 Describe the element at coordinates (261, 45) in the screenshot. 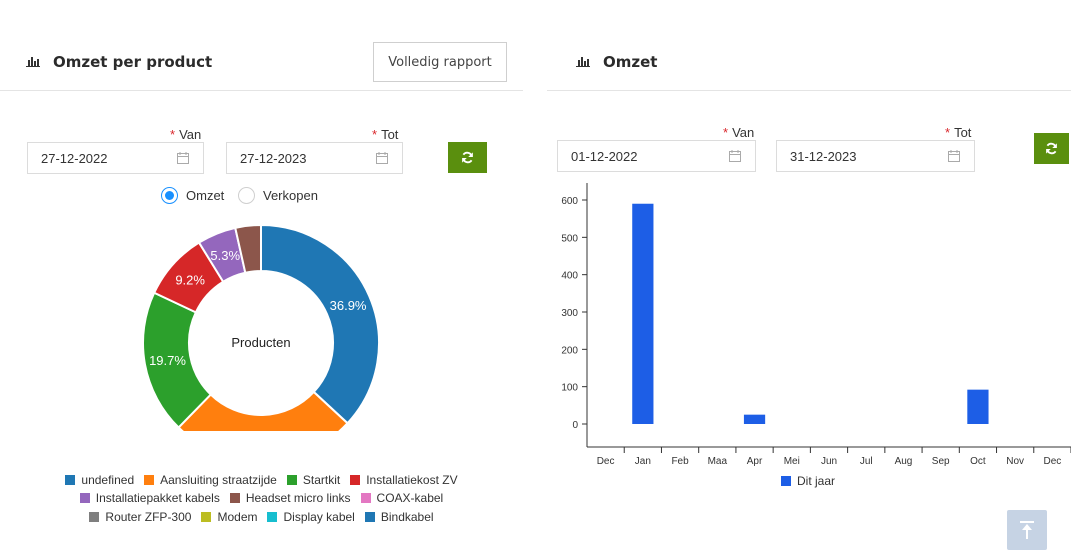

I see `panel-header: Omzet per product Volledig rapport` at that location.